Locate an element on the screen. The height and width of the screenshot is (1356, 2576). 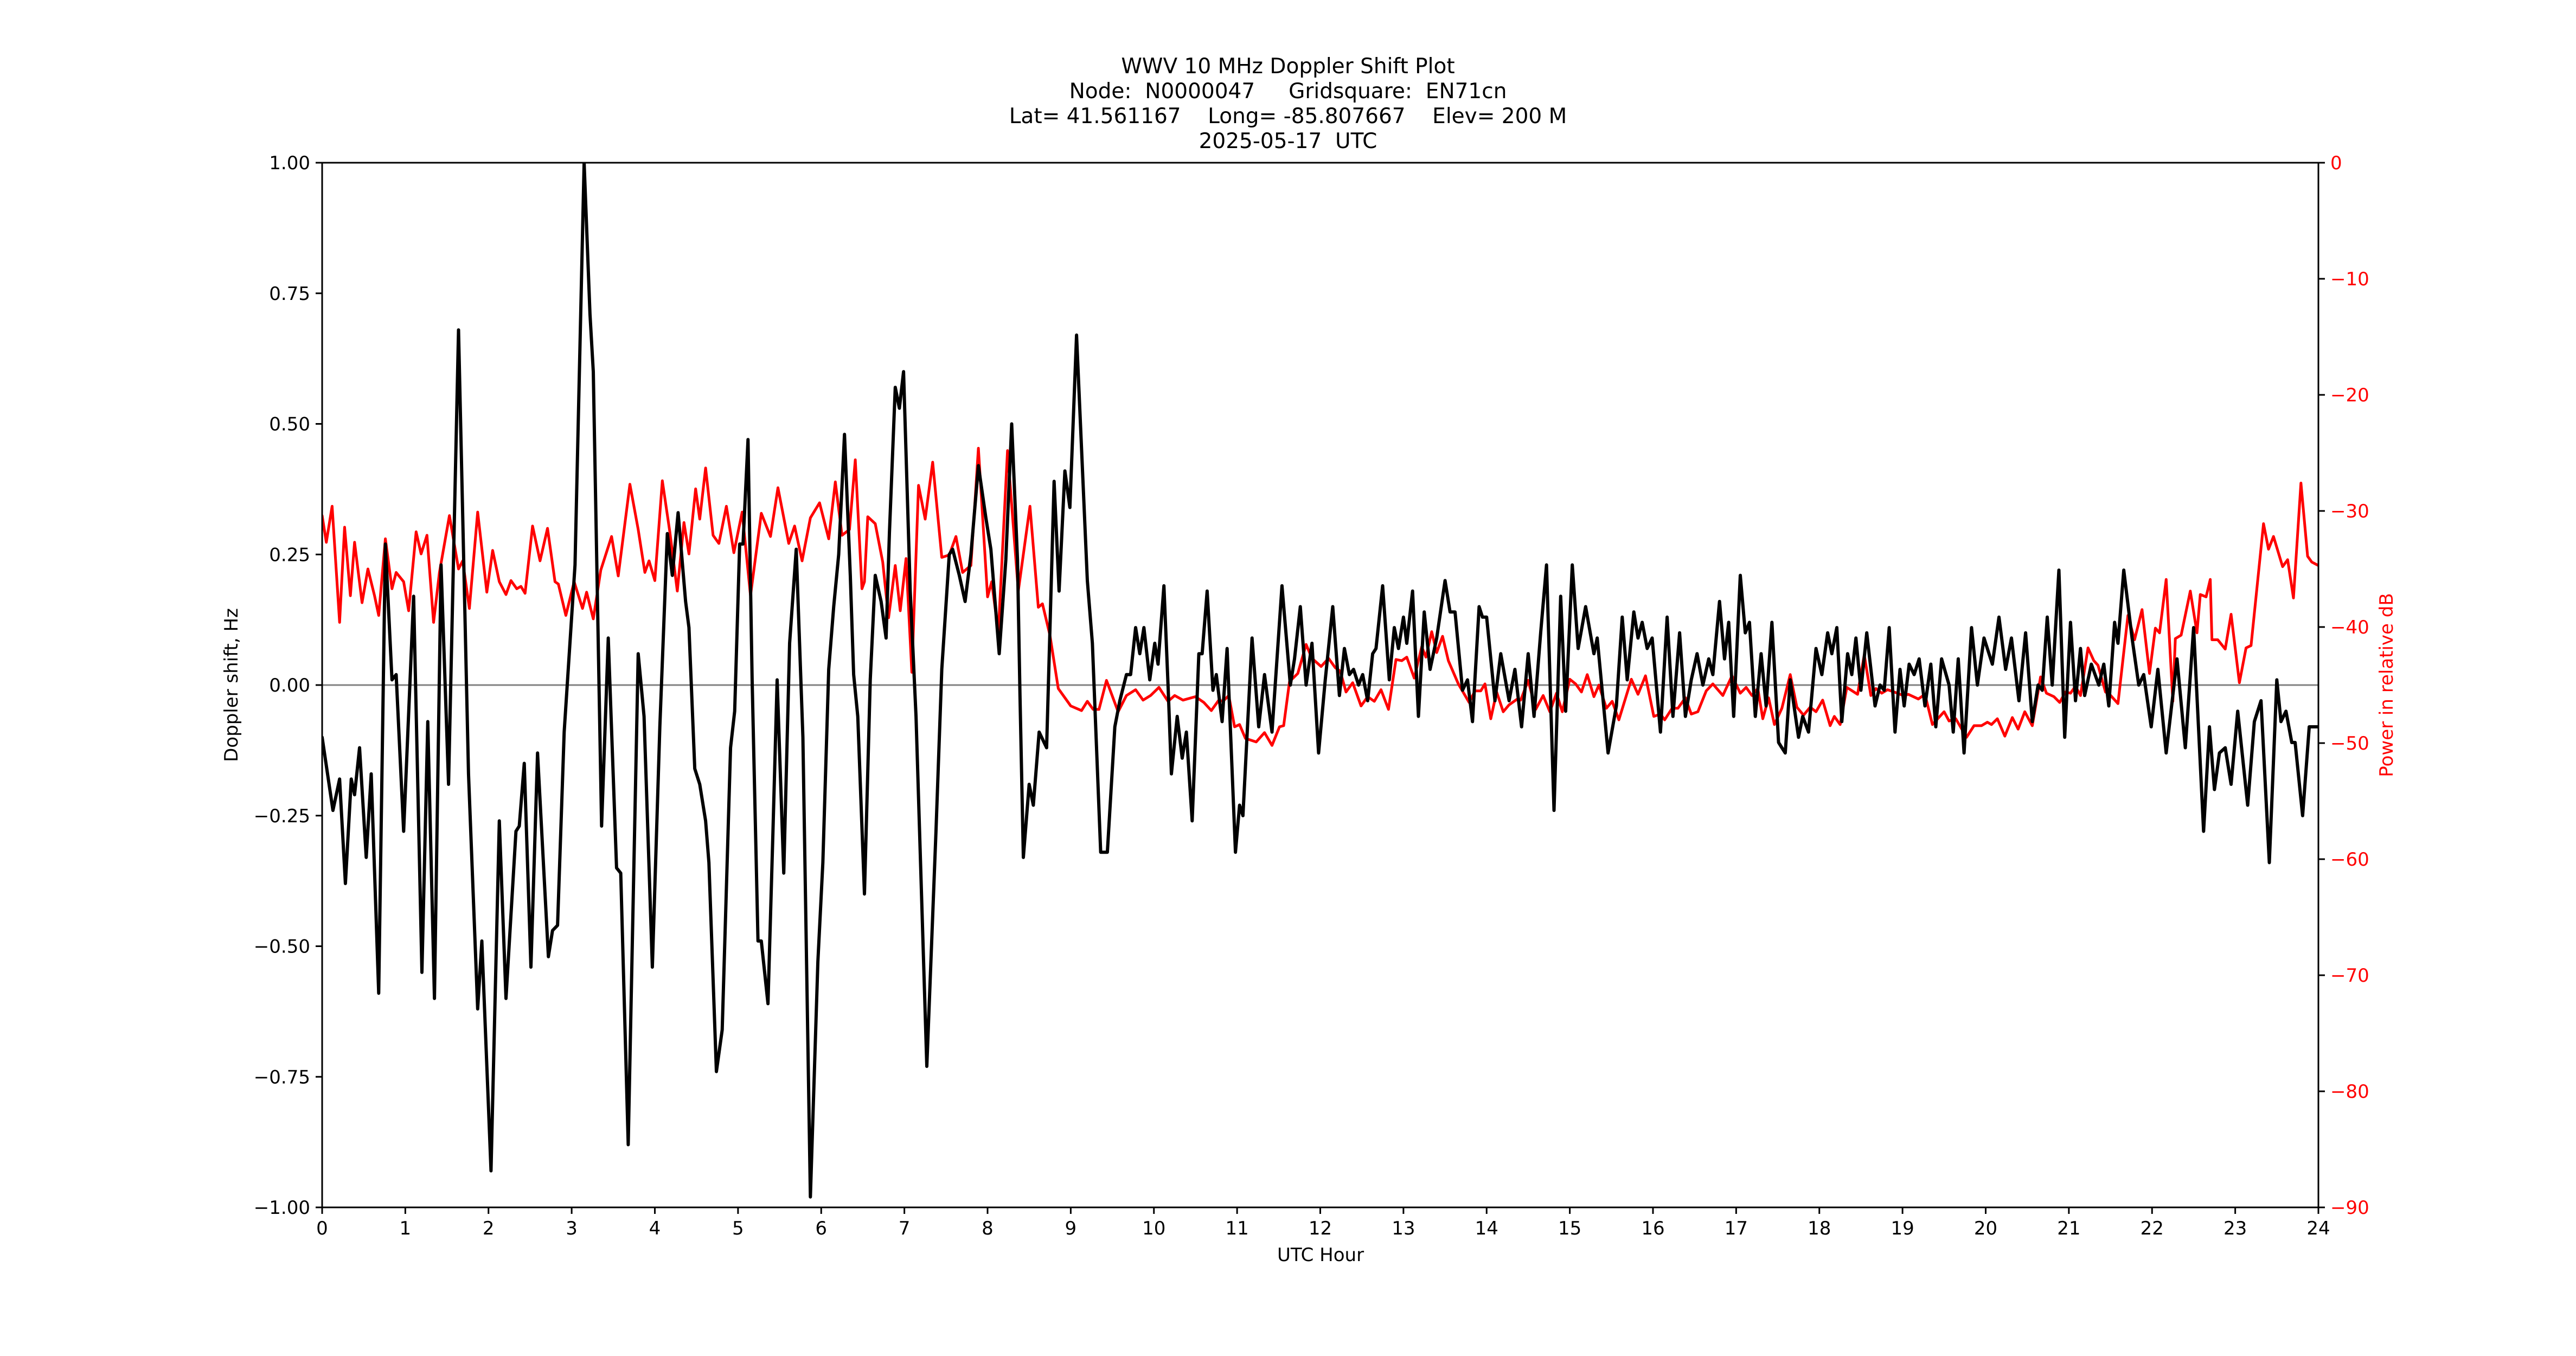
chart-subtitle-date: 2025-05-17 UTC is located at coordinates (1288, 141).